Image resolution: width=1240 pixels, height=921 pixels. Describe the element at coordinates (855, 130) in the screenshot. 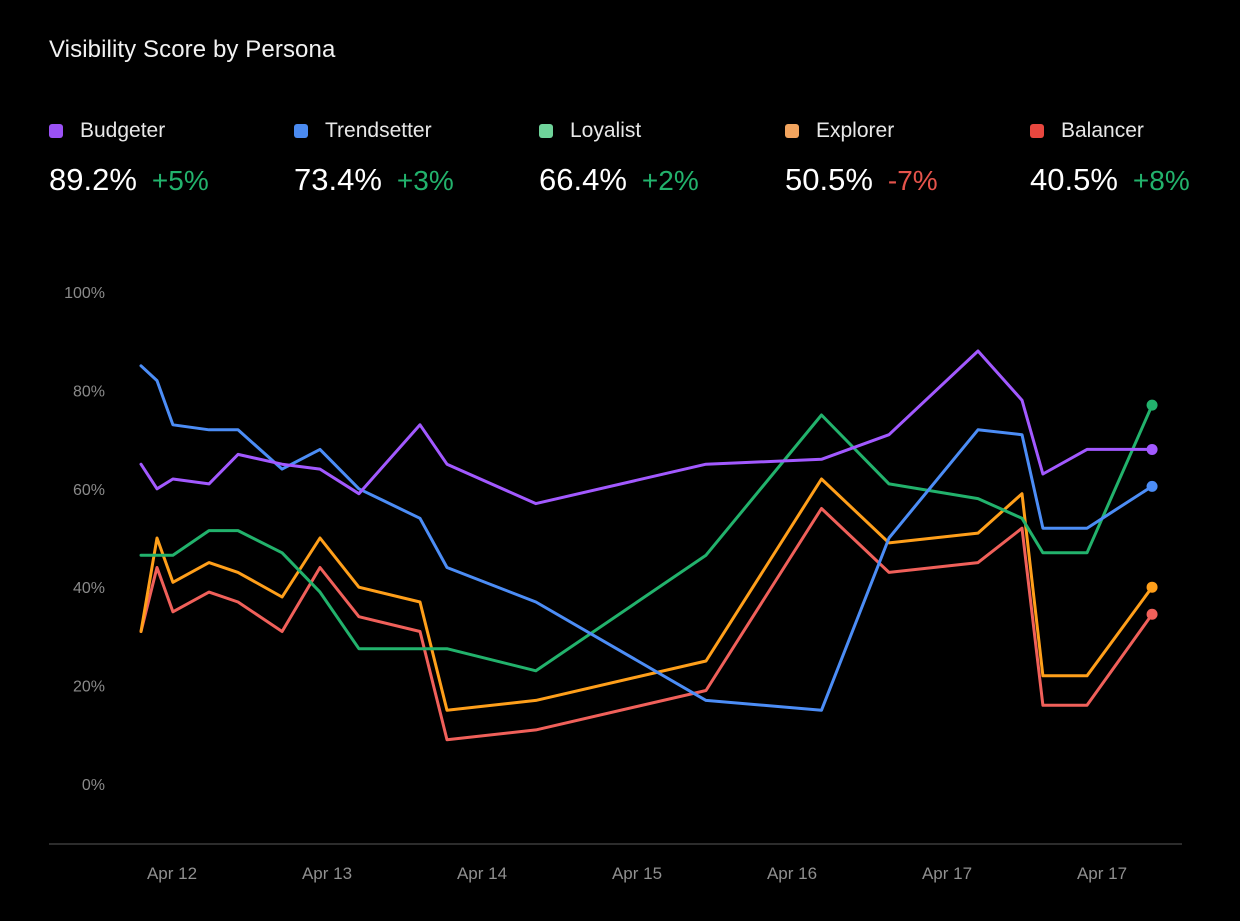

I see `legend-name: Explorer` at that location.